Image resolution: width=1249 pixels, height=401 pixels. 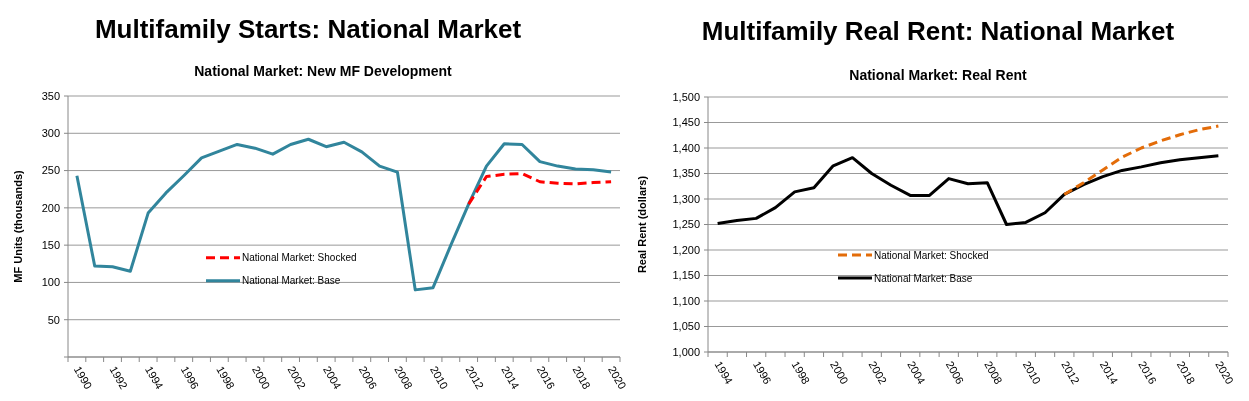 What do you see at coordinates (323, 71) in the screenshot?
I see `chart-subtitle: National Market: New MF Development` at bounding box center [323, 71].